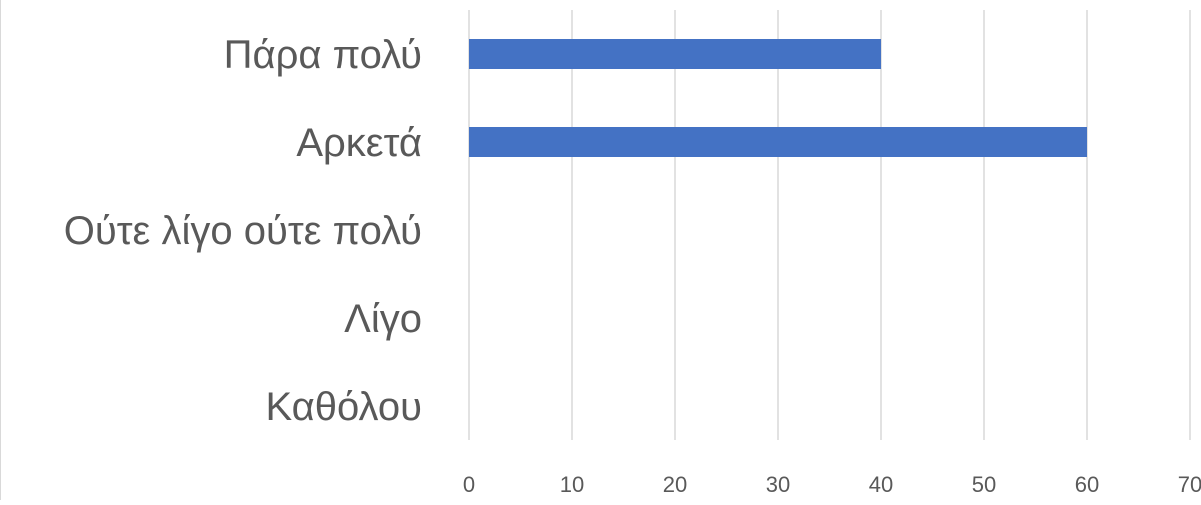 Image resolution: width=1201 pixels, height=505 pixels. I want to click on category-label-4: Λίγο, so click(383, 319).